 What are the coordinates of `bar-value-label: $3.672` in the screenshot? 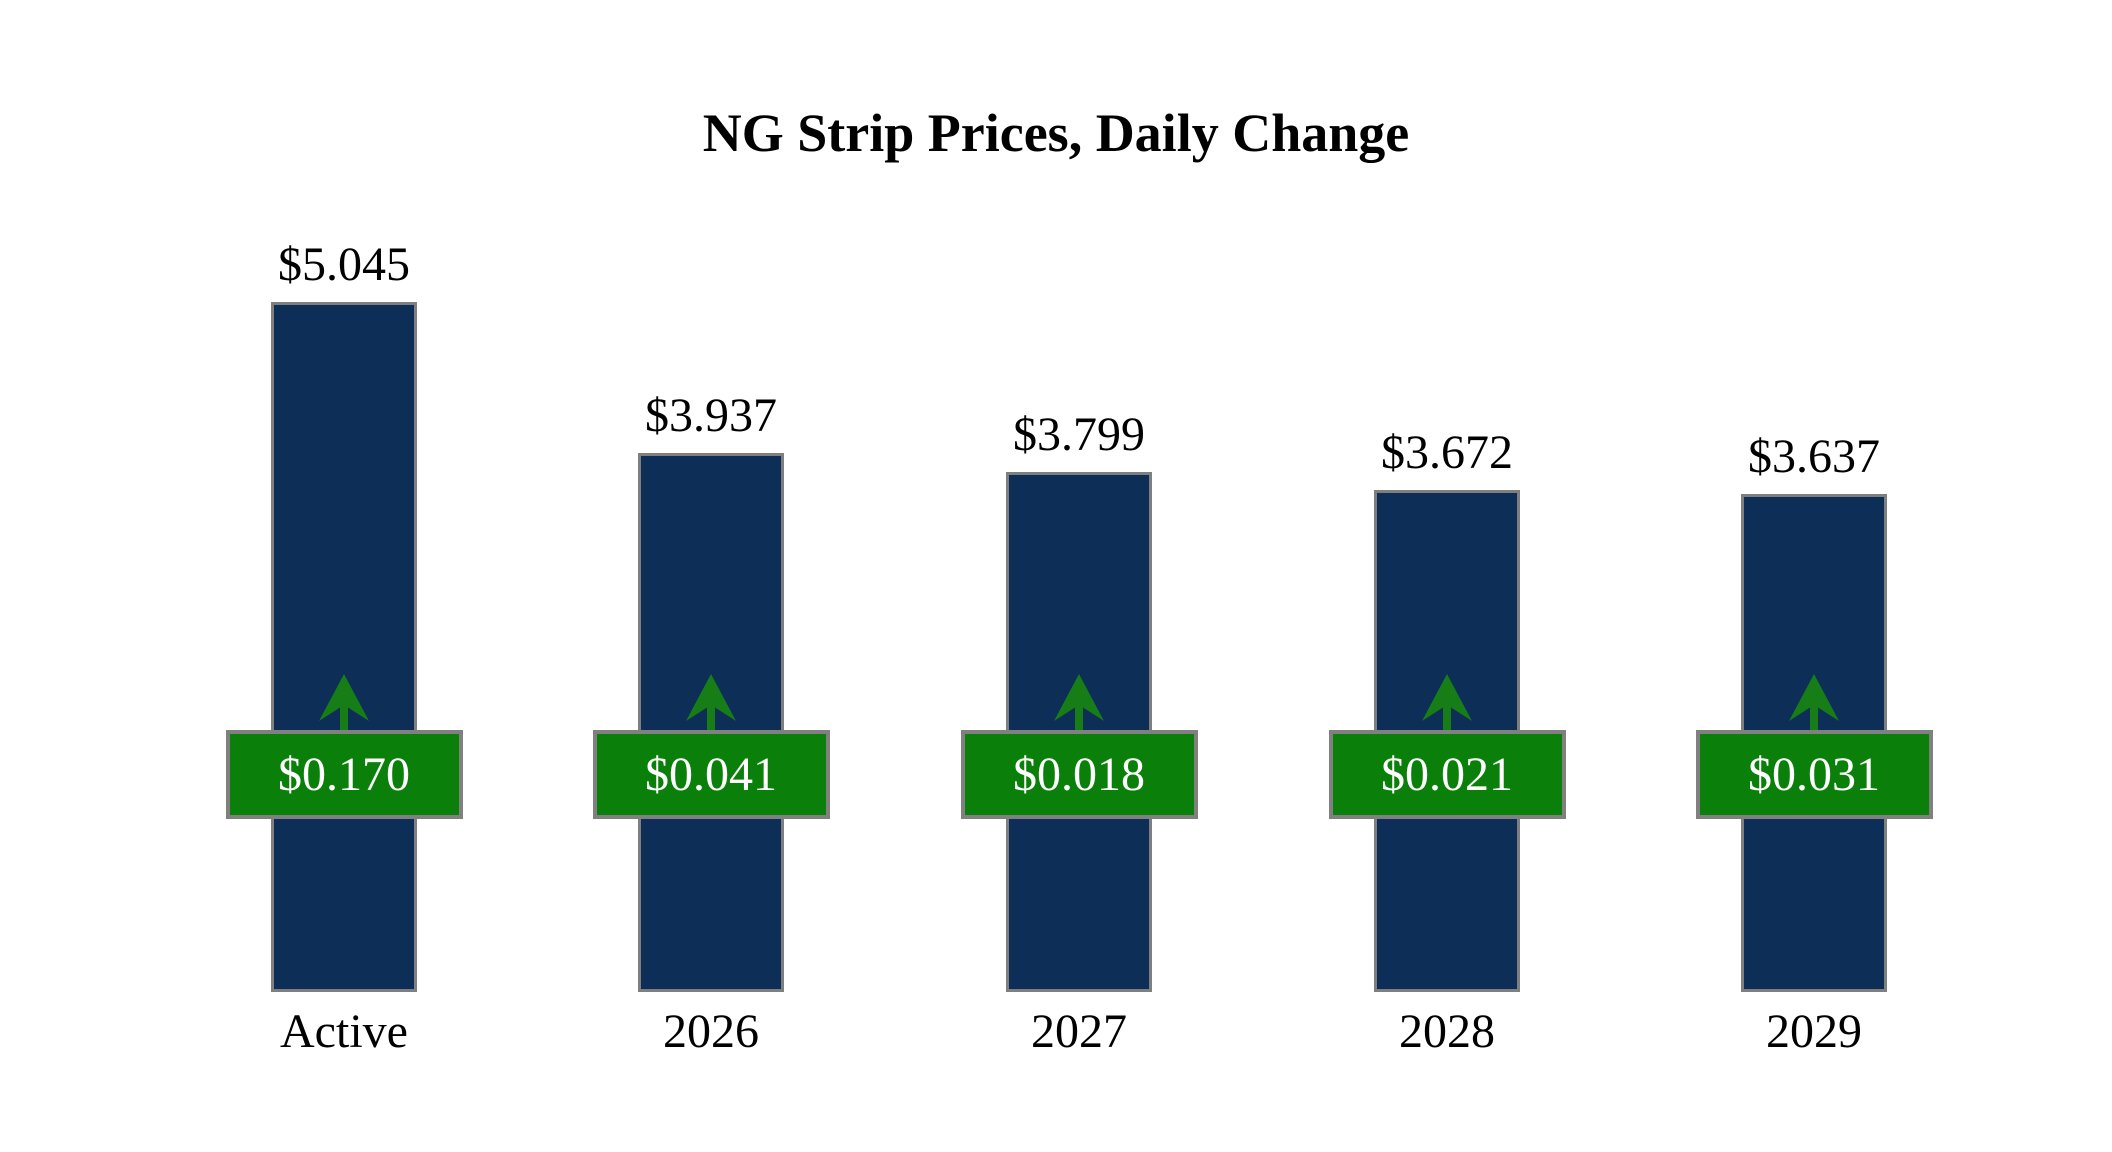 It's located at (1447, 452).